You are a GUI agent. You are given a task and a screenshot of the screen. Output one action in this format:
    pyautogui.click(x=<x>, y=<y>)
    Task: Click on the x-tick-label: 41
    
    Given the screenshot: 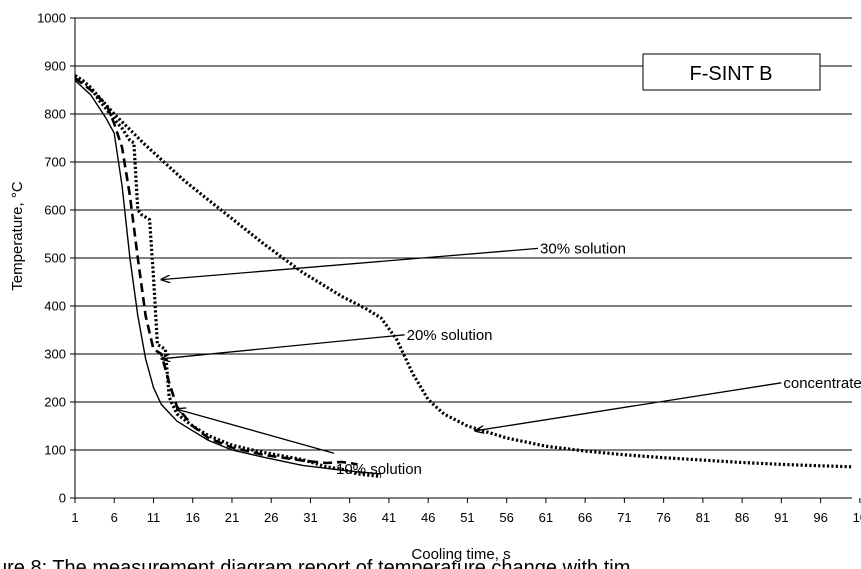 What is the action you would take?
    pyautogui.click(x=389, y=517)
    